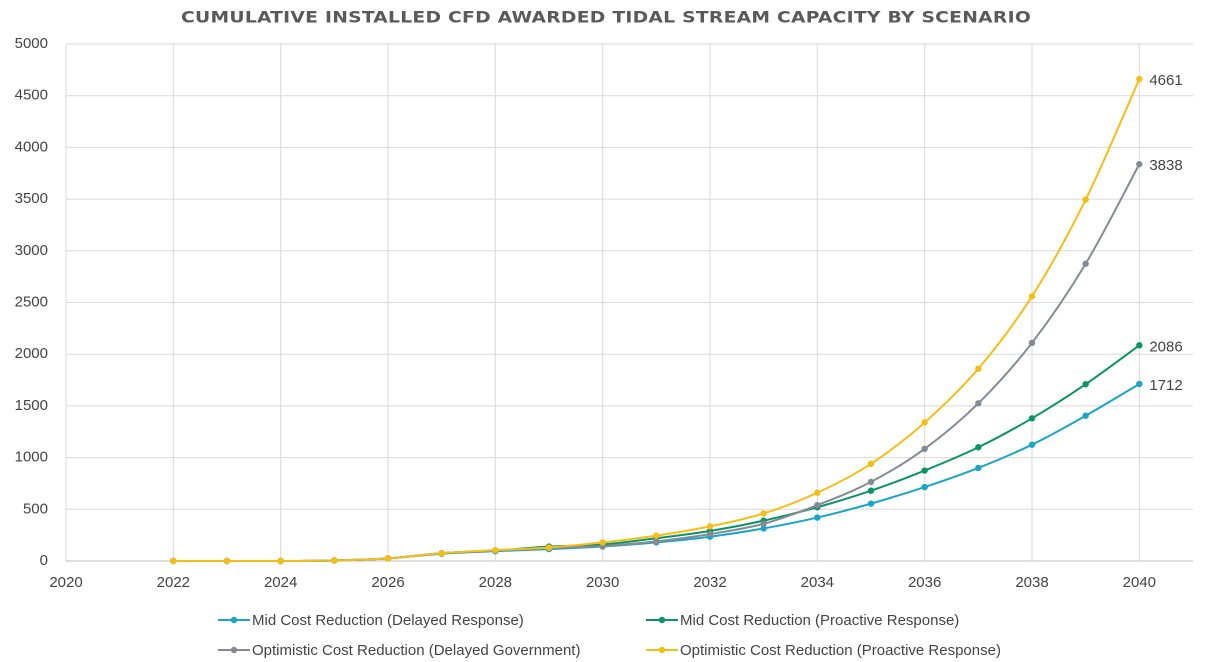 This screenshot has width=1212, height=662. Describe the element at coordinates (709, 582) in the screenshot. I see `x-tick-label: 2032` at that location.